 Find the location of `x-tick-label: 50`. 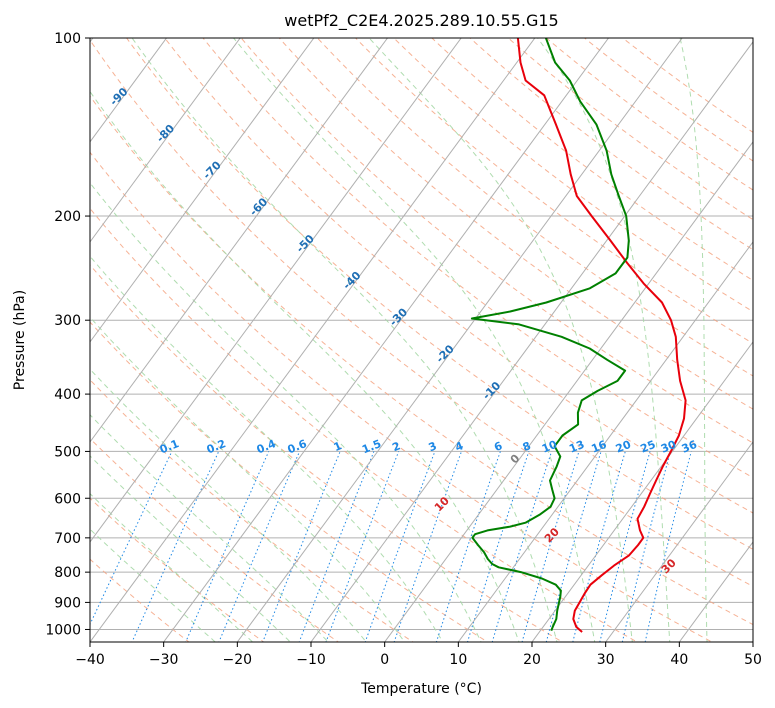

x-tick-label: 50 is located at coordinates (753, 660).